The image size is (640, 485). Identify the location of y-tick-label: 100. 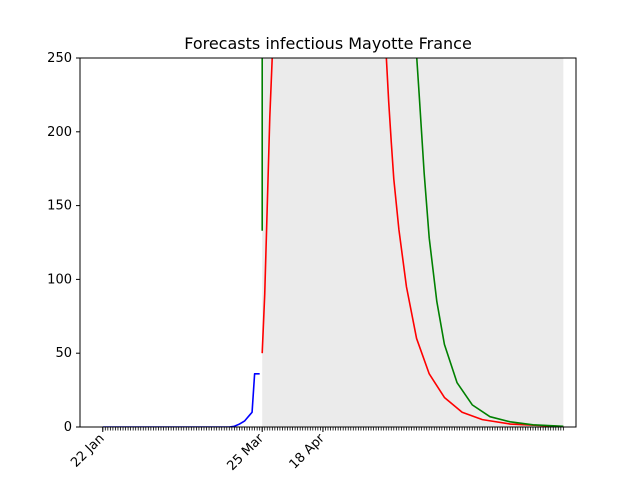
(59, 279).